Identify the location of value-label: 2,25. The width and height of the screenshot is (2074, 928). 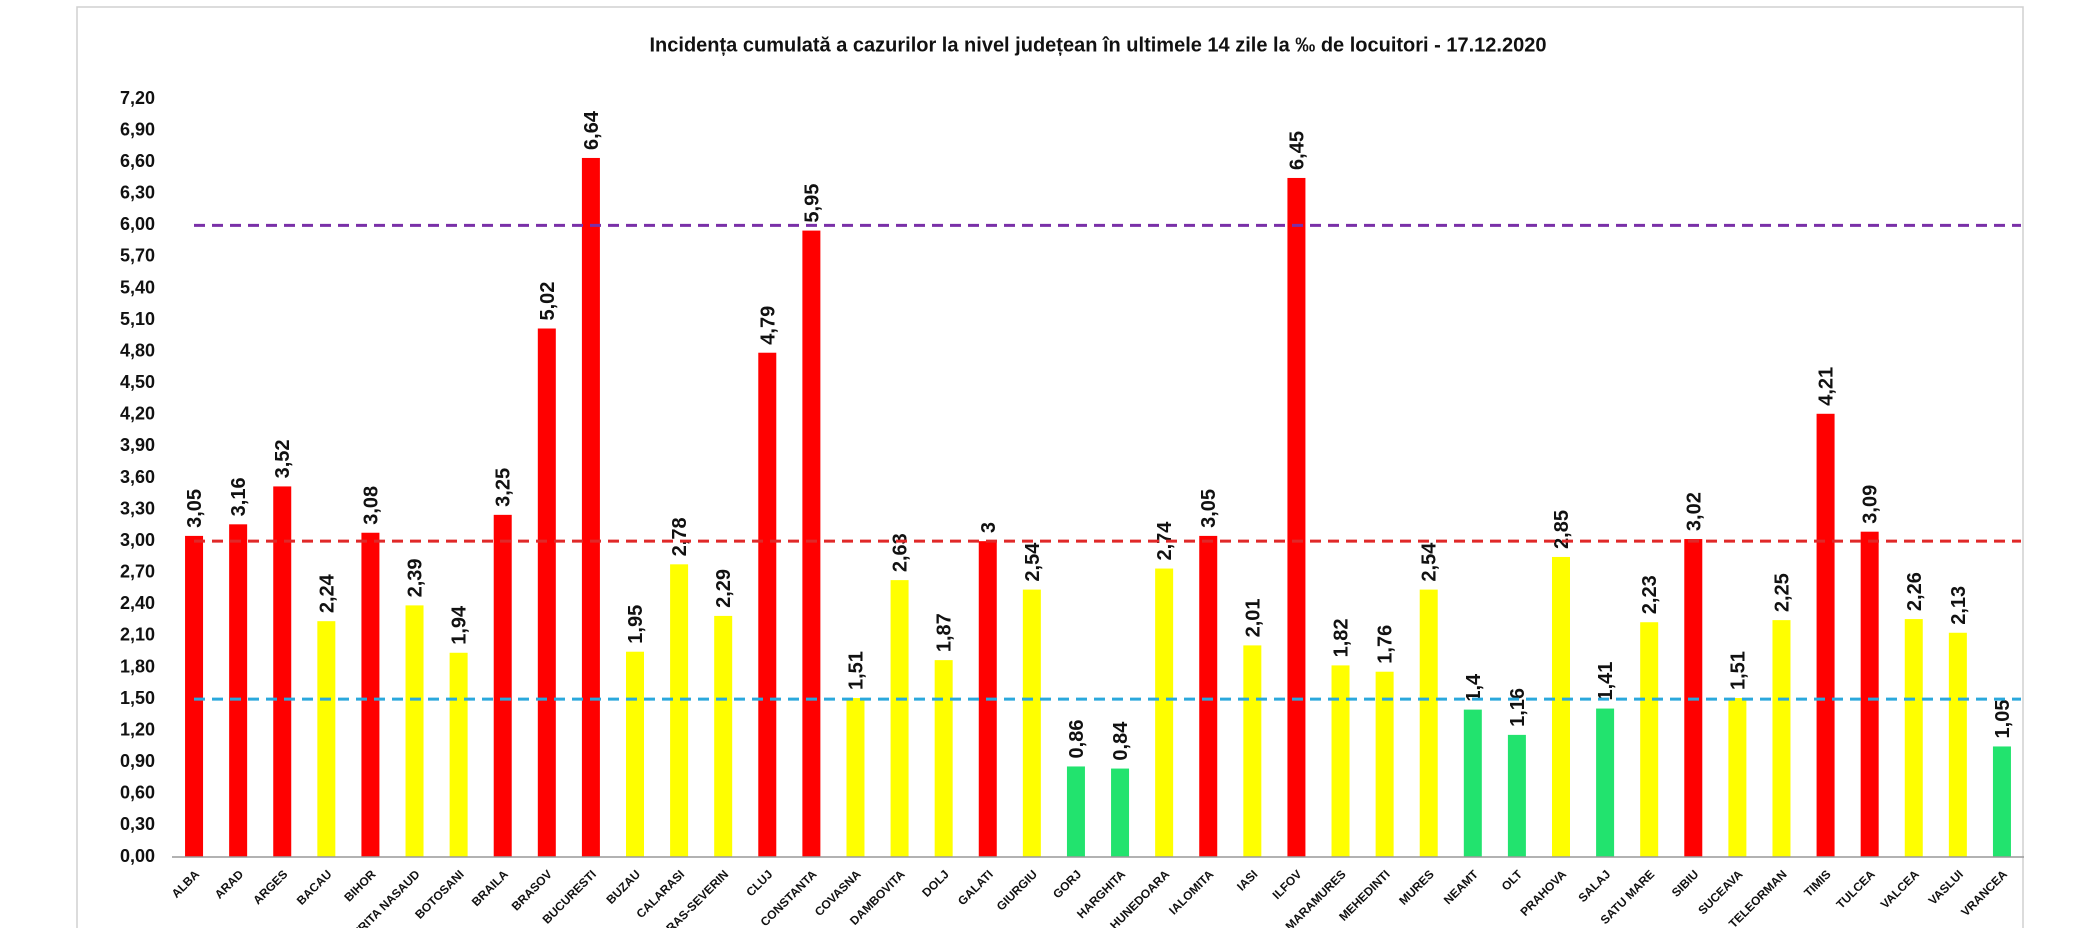
(1782, 592).